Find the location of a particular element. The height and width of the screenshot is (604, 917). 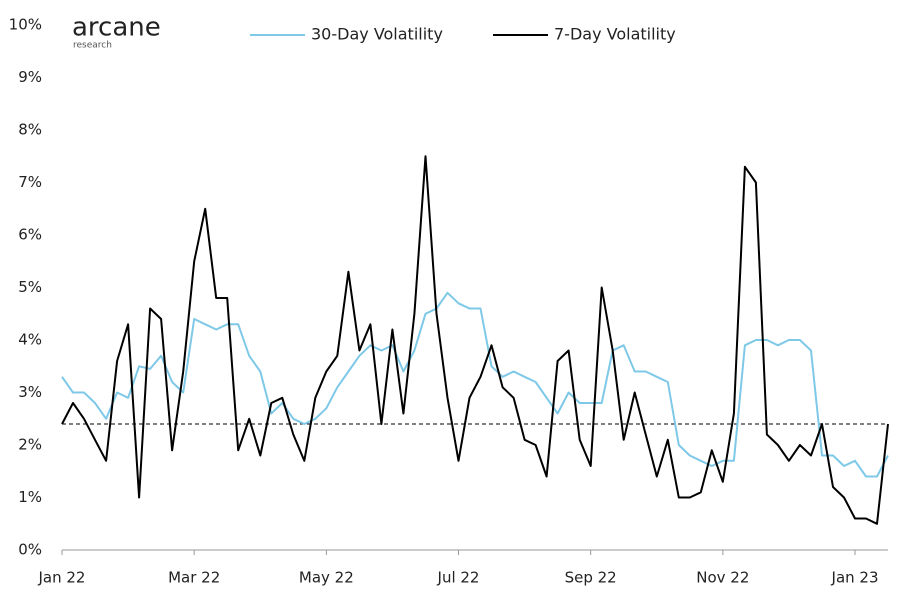

x-tick-label: May 22 is located at coordinates (326, 578).